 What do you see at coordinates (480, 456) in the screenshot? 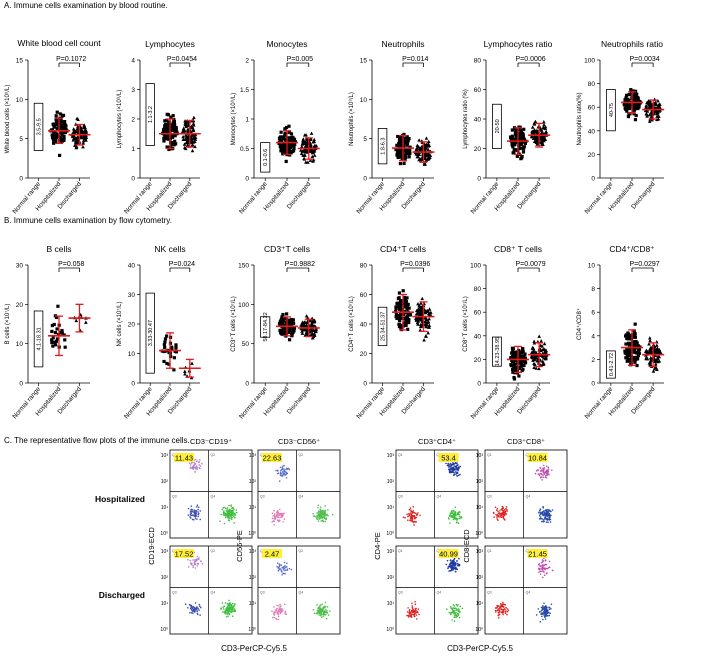
I see `flow-tick-label: 10³` at bounding box center [480, 456].